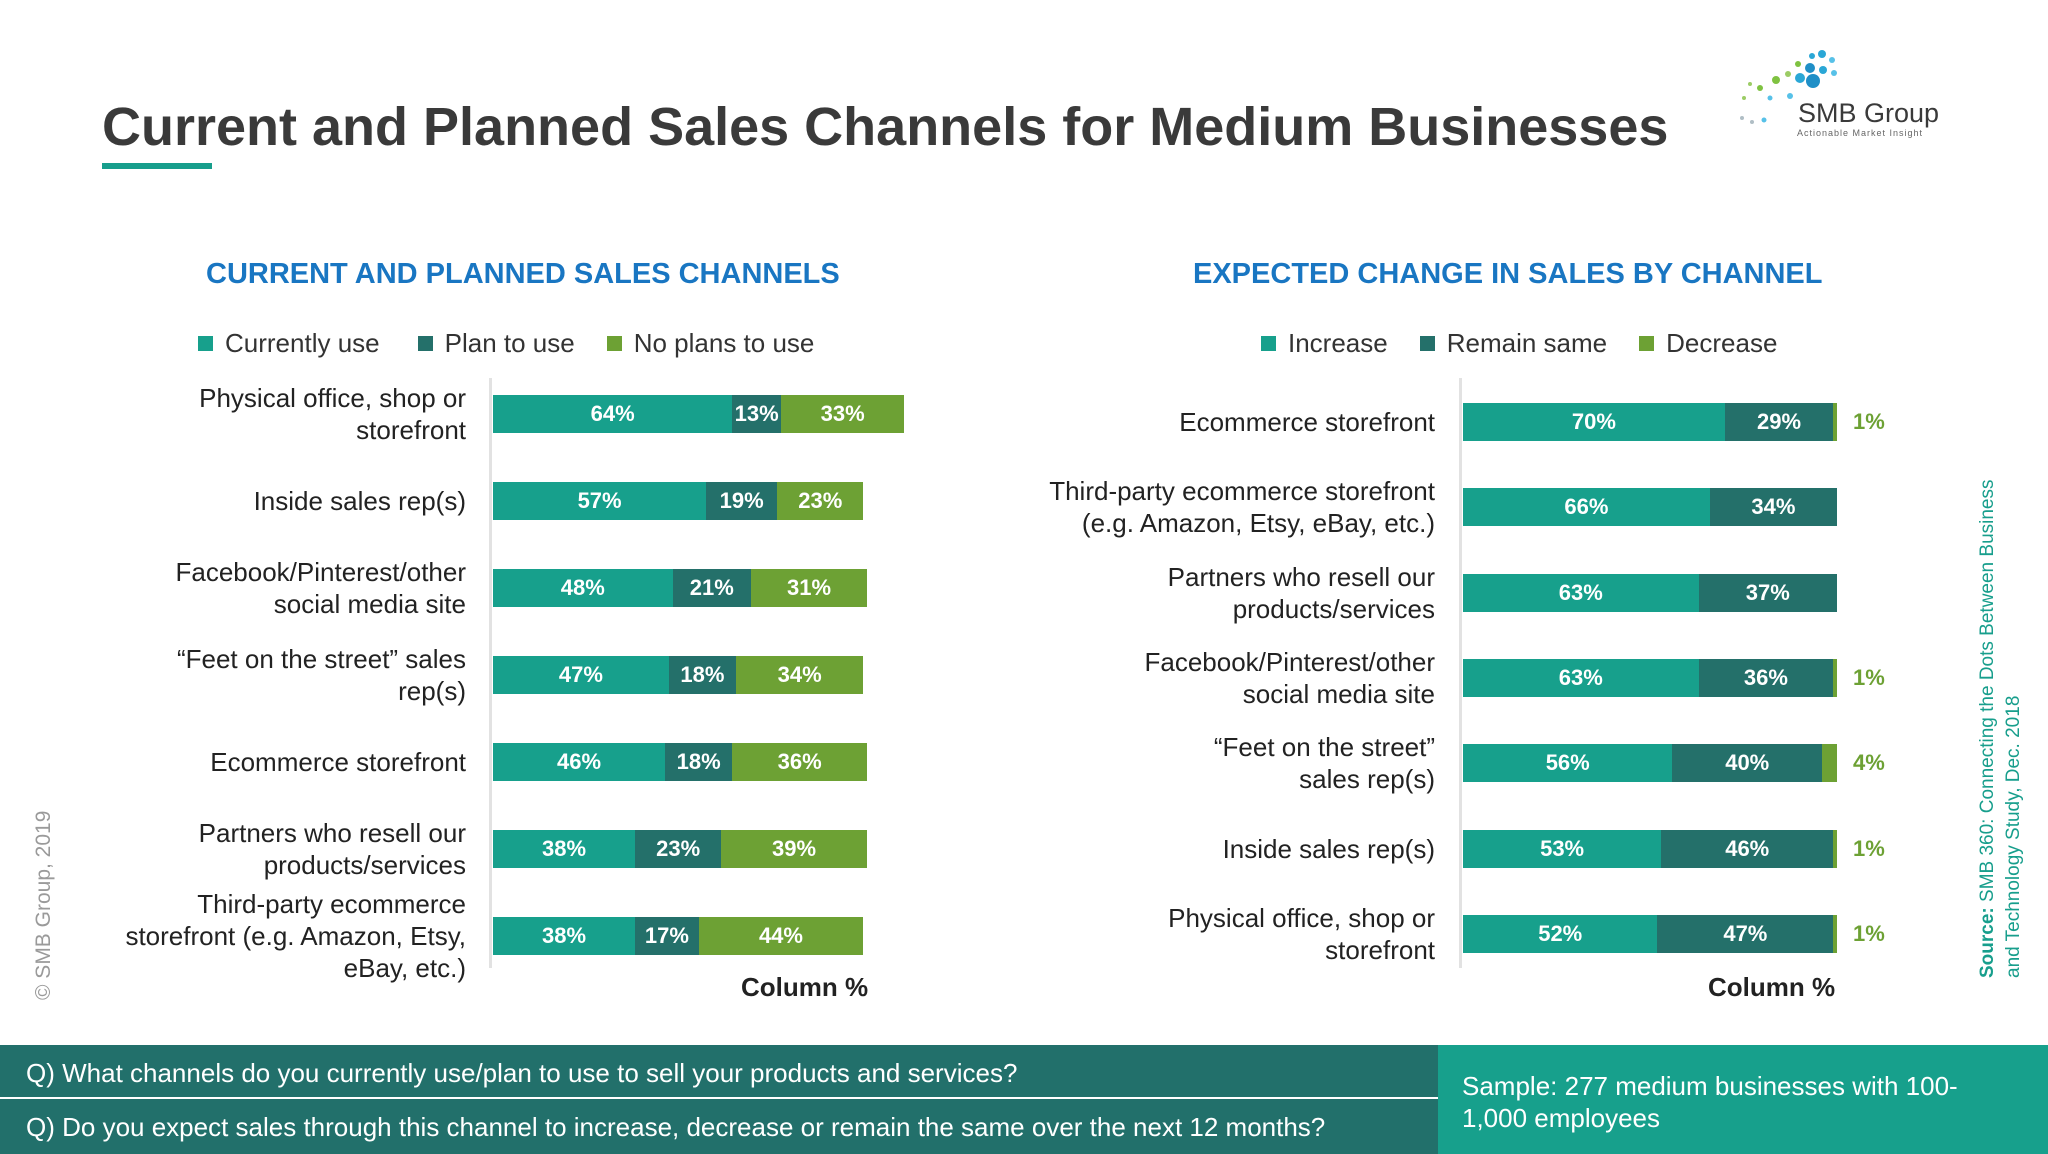  Describe the element at coordinates (523, 274) in the screenshot. I see `left-chart-title: CURRENT AND PLANNED SALES CHANNELS` at that location.